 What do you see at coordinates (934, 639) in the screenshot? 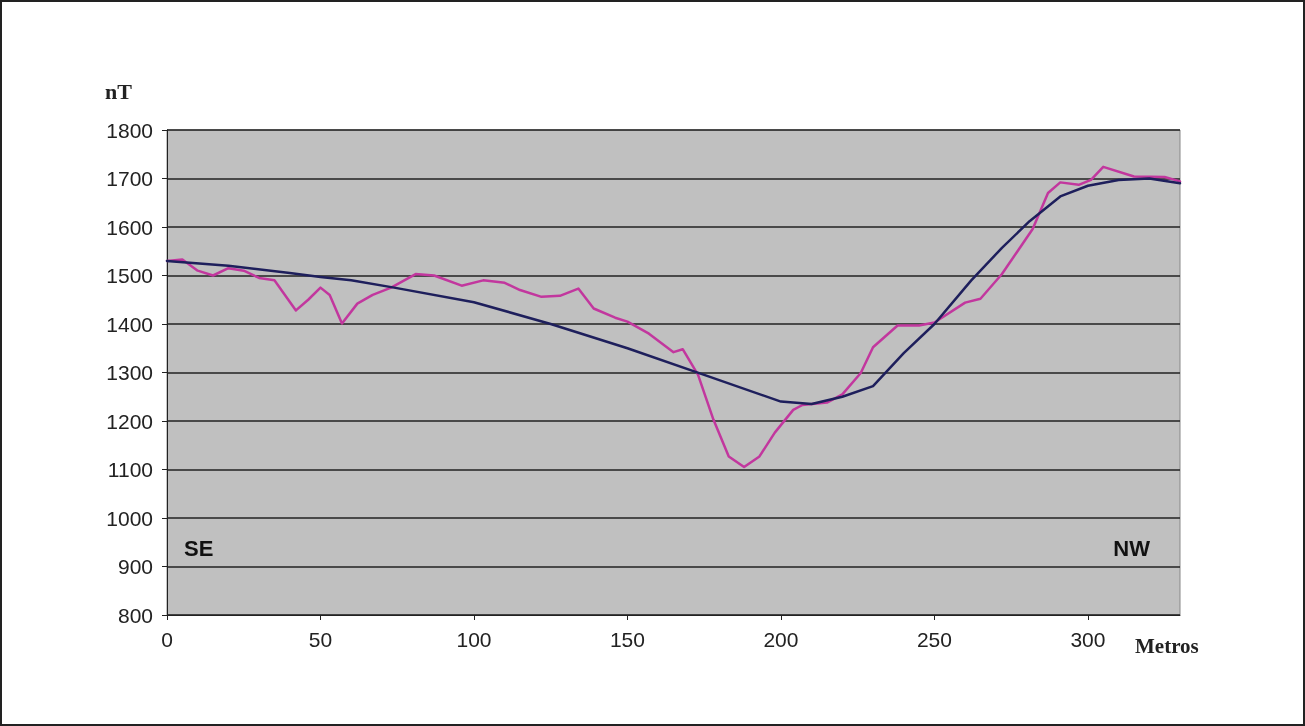
I see `x-tick-label: 250` at bounding box center [934, 639].